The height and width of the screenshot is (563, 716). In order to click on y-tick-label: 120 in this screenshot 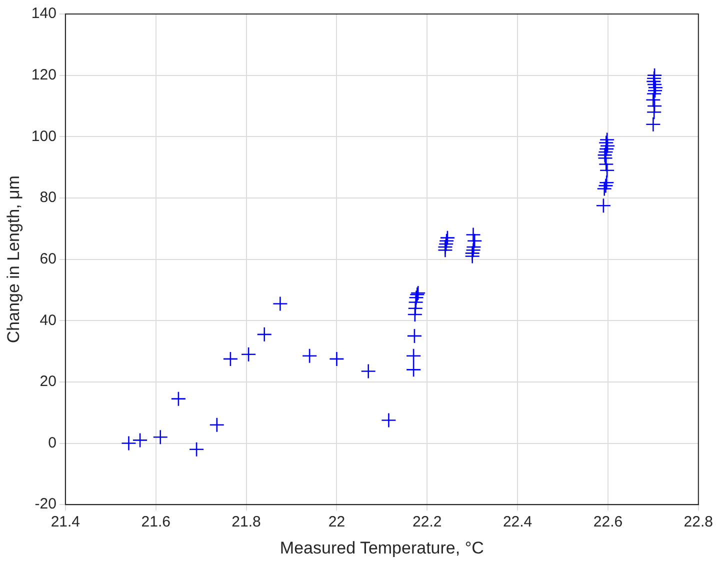, I will do `click(43, 75)`.